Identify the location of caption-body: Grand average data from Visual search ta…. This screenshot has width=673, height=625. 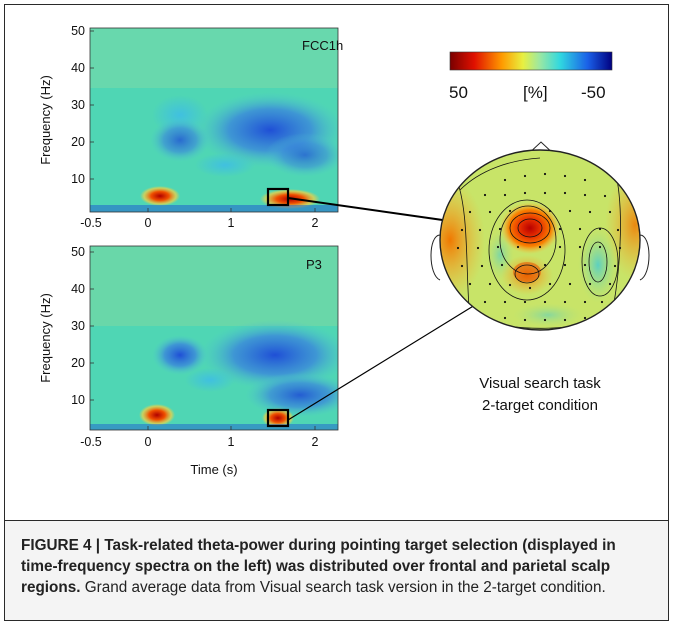
(343, 587).